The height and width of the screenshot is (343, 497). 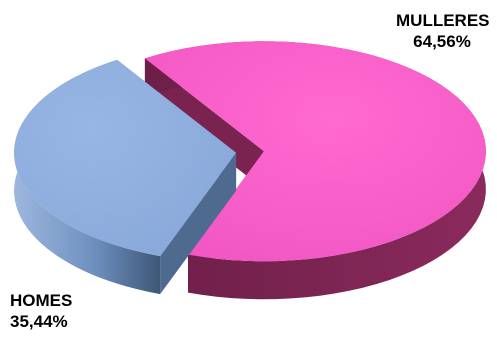 What do you see at coordinates (198, 223) in the screenshot?
I see `slice-wall-homes-start` at bounding box center [198, 223].